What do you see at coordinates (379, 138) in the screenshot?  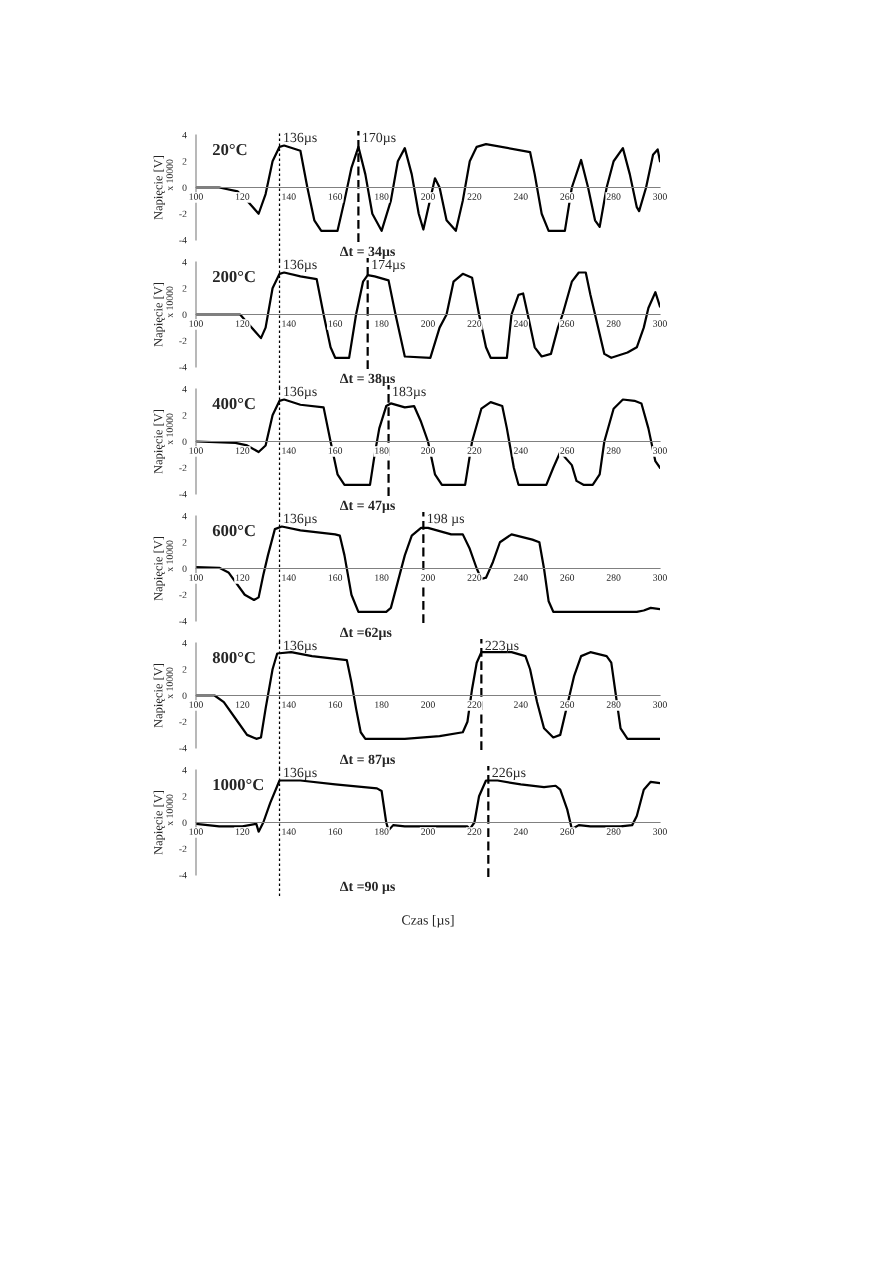 I see `ref-line-label: 170µs` at bounding box center [379, 138].